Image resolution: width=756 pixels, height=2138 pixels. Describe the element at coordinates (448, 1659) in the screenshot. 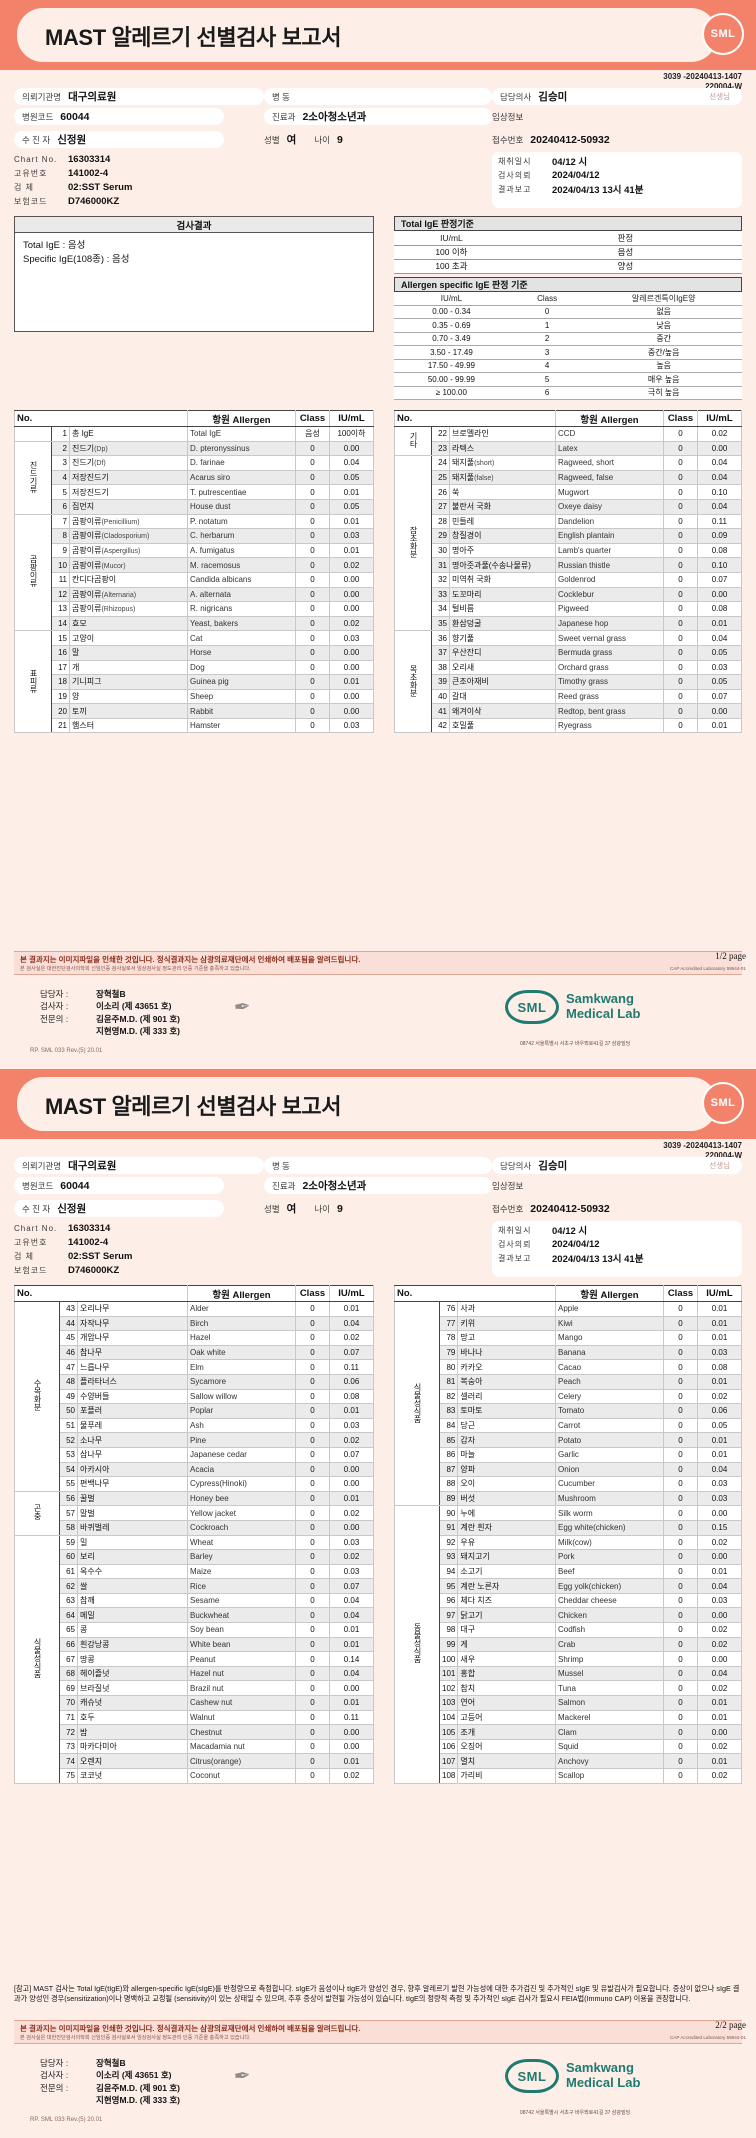

I see `allergen-no: 100` at that location.